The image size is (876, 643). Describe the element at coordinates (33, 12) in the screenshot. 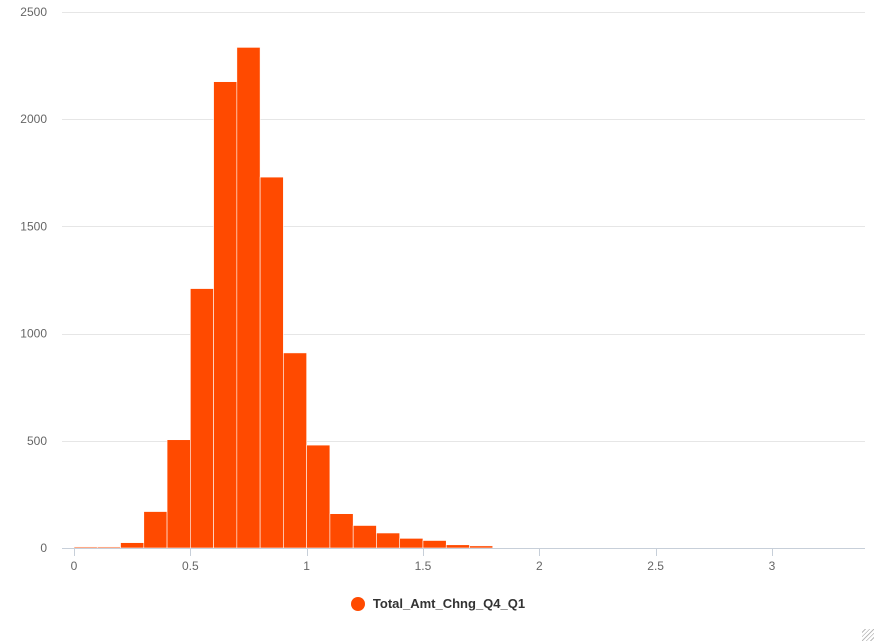

I see `y-tick-label: 2500` at that location.